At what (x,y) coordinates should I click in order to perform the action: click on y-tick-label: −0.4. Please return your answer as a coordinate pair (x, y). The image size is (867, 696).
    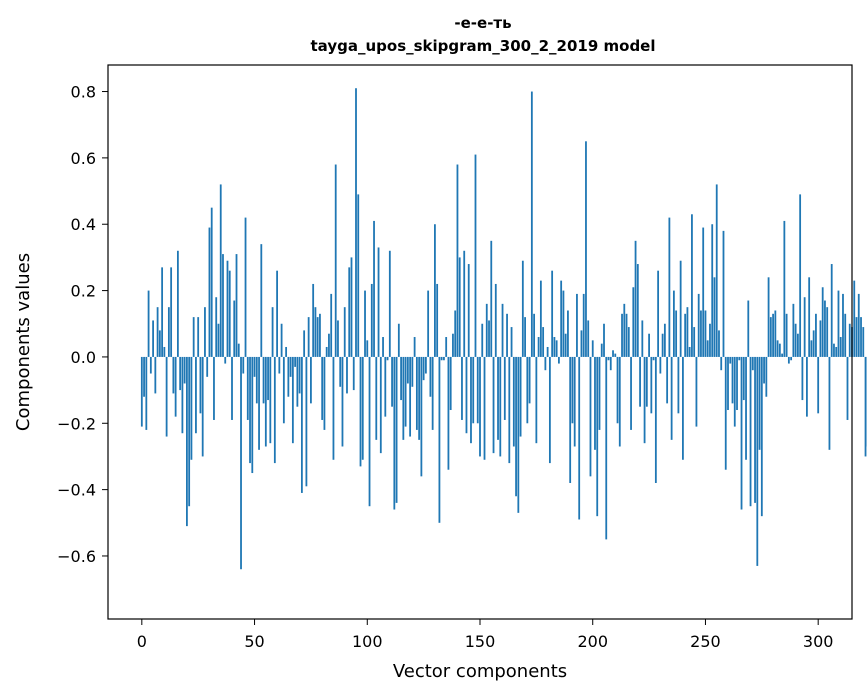
    Looking at the image, I should click on (76, 490).